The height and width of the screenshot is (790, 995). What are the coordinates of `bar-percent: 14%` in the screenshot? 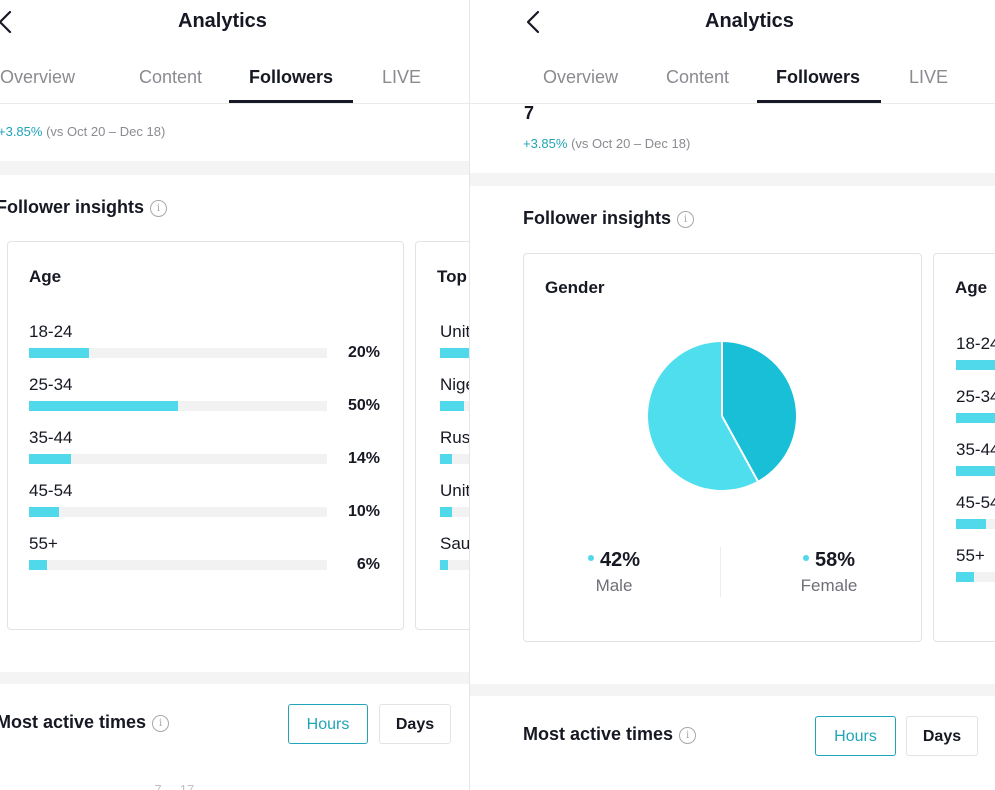 It's located at (363, 458).